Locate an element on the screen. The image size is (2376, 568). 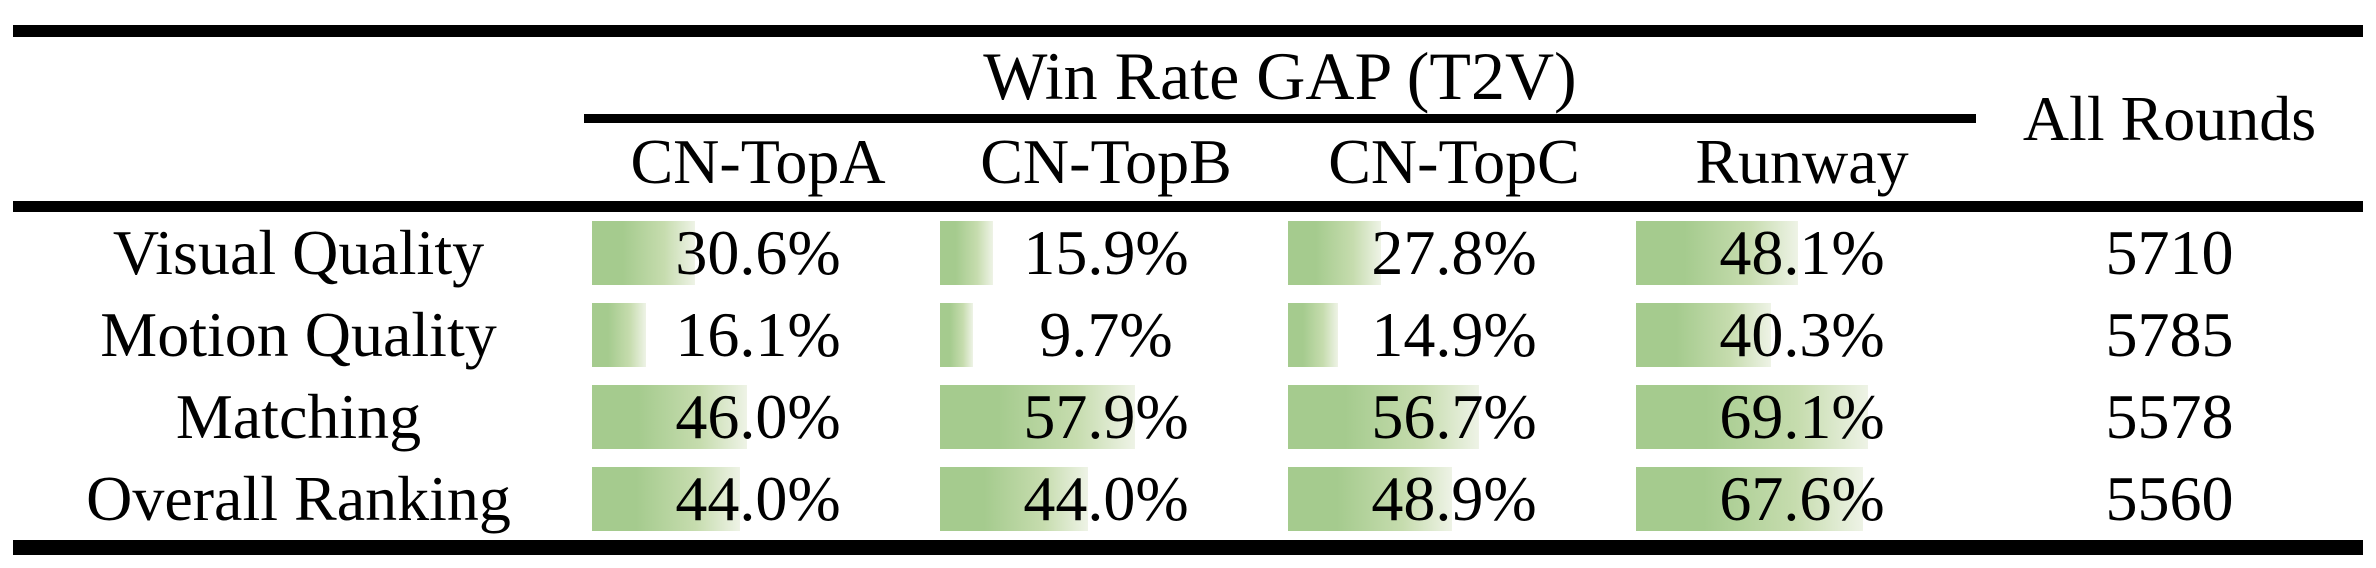
column-header-runway: Runway is located at coordinates (1802, 161).